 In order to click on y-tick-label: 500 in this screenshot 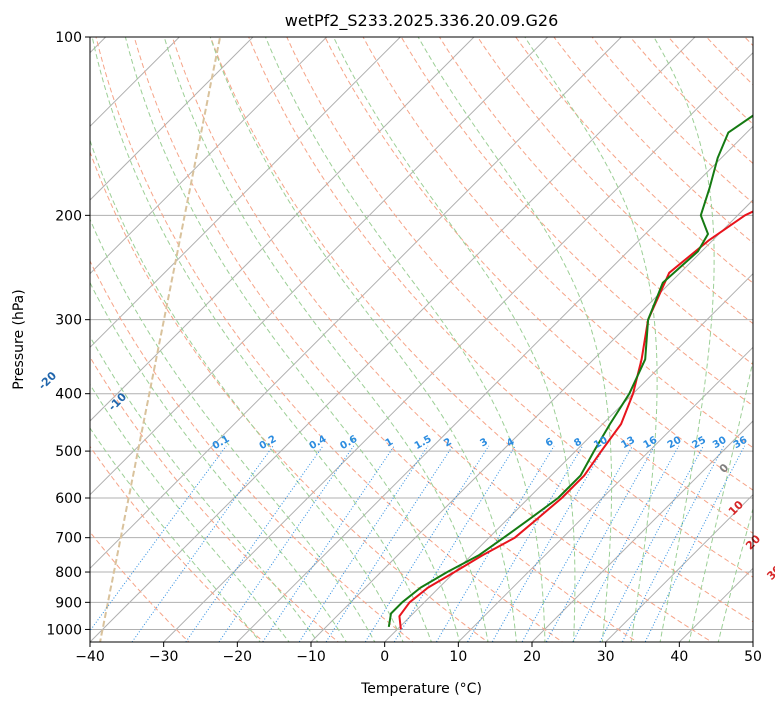, I will do `click(68, 452)`.